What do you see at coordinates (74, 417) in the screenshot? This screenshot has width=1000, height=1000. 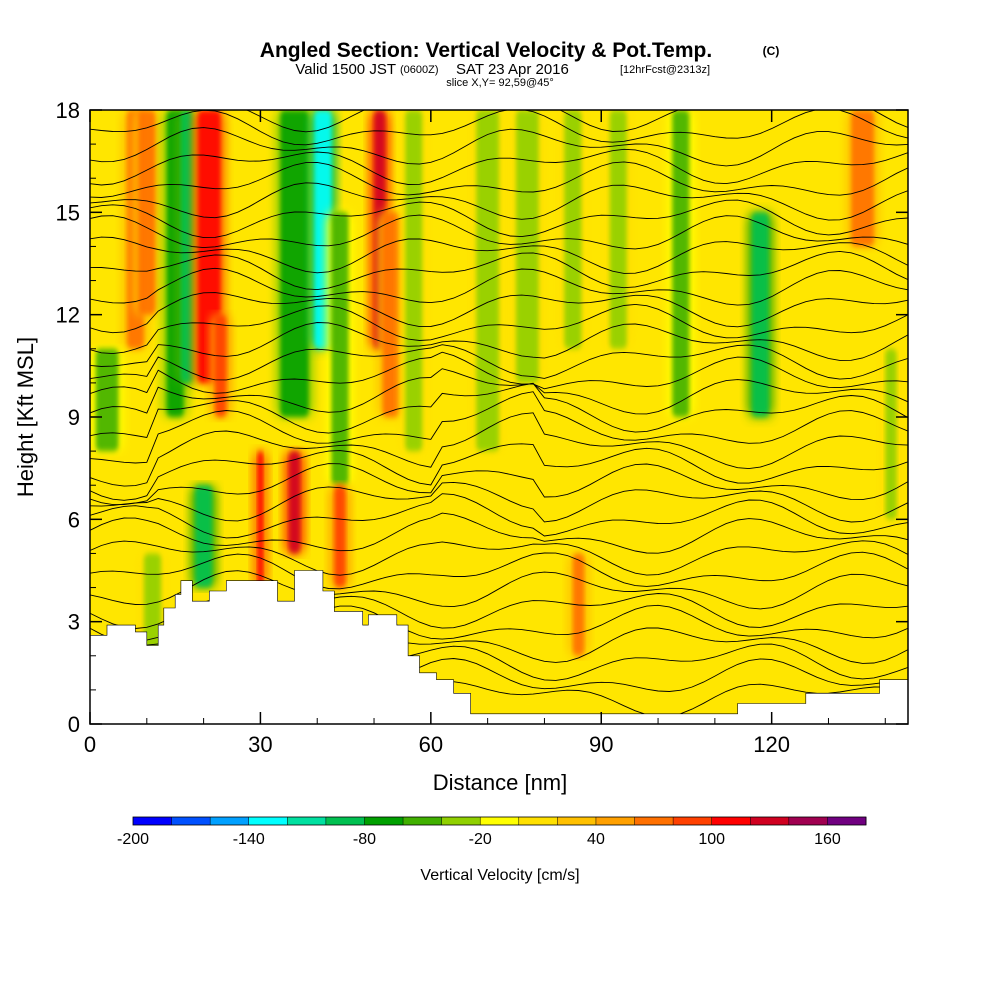 I see `y-tick-label: 9` at bounding box center [74, 417].